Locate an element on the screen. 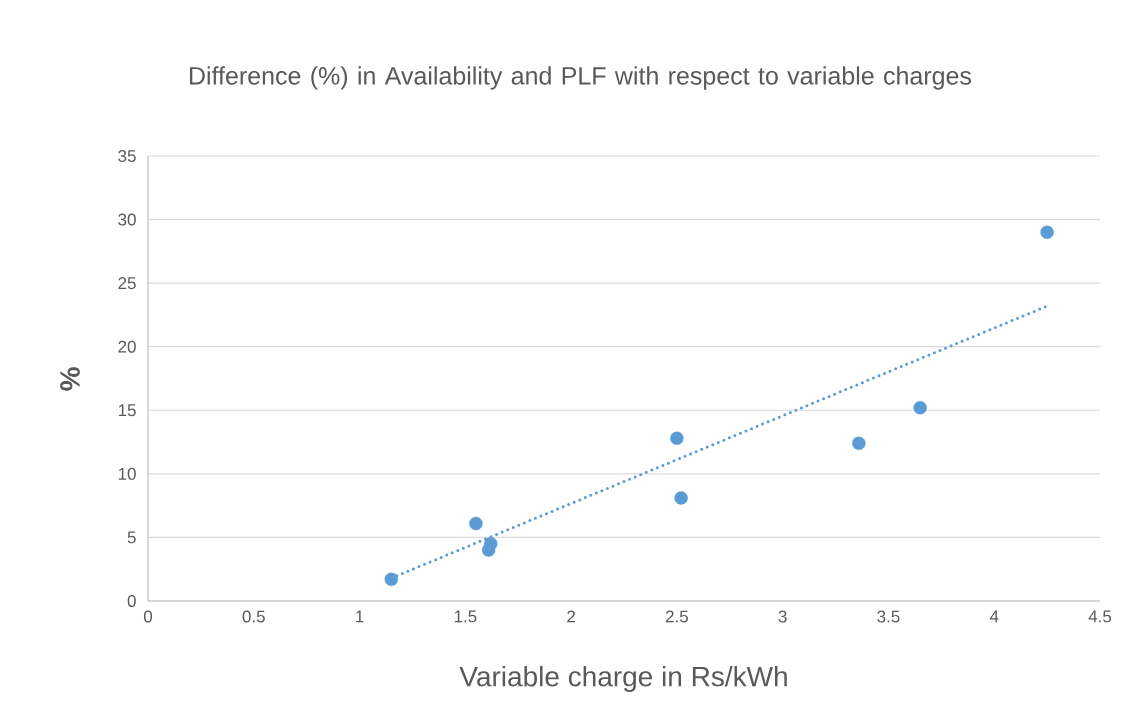  x-tick-label: 4 is located at coordinates (994, 616).